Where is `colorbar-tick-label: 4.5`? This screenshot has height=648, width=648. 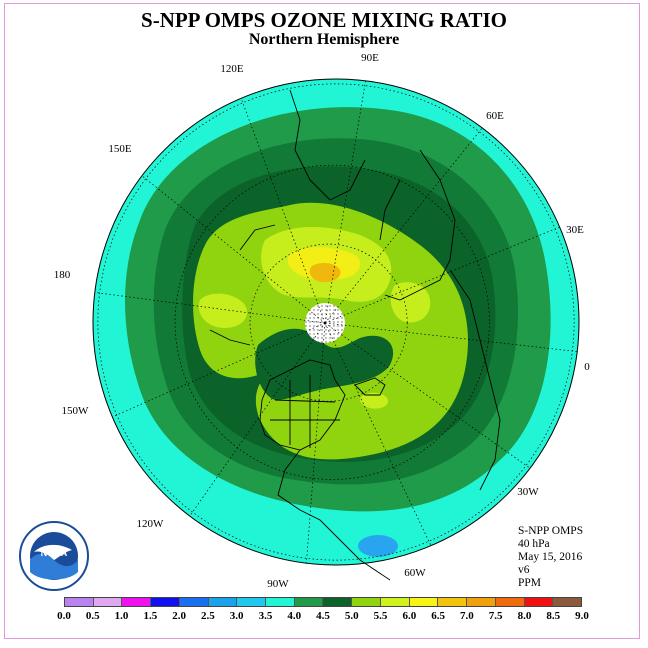
colorbar-tick-label: 4.5 is located at coordinates (323, 616).